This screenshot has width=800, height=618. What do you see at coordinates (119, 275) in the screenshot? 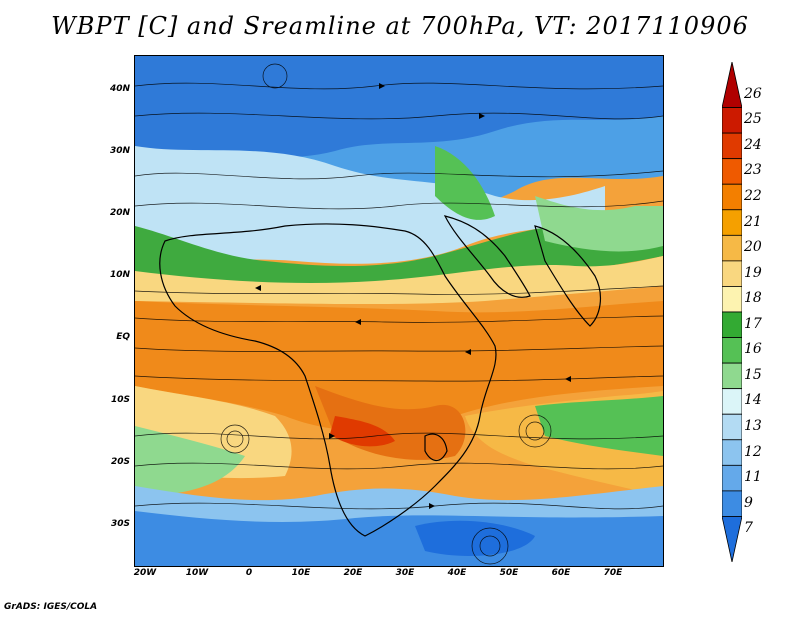
I see `lat-label: 10N` at bounding box center [119, 275].